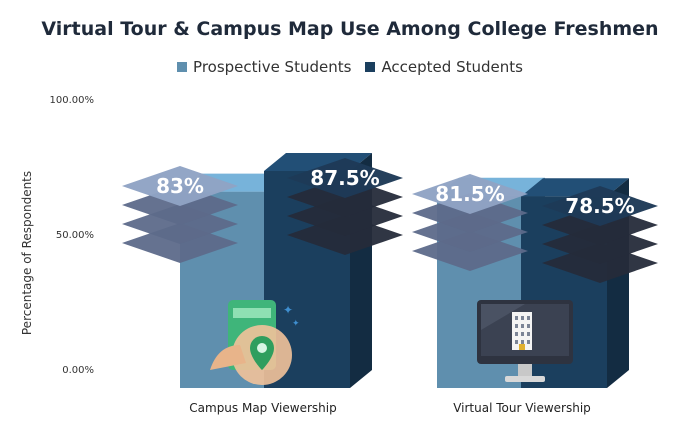 The width and height of the screenshot is (700, 441). What do you see at coordinates (522, 408) in the screenshot?
I see `x-tick-label: Virtual Tour Viewership` at bounding box center [522, 408].